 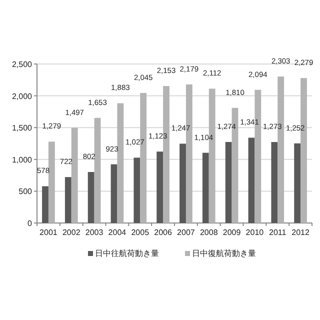 I want to click on x-tick-label: 2011, so click(x=278, y=232).